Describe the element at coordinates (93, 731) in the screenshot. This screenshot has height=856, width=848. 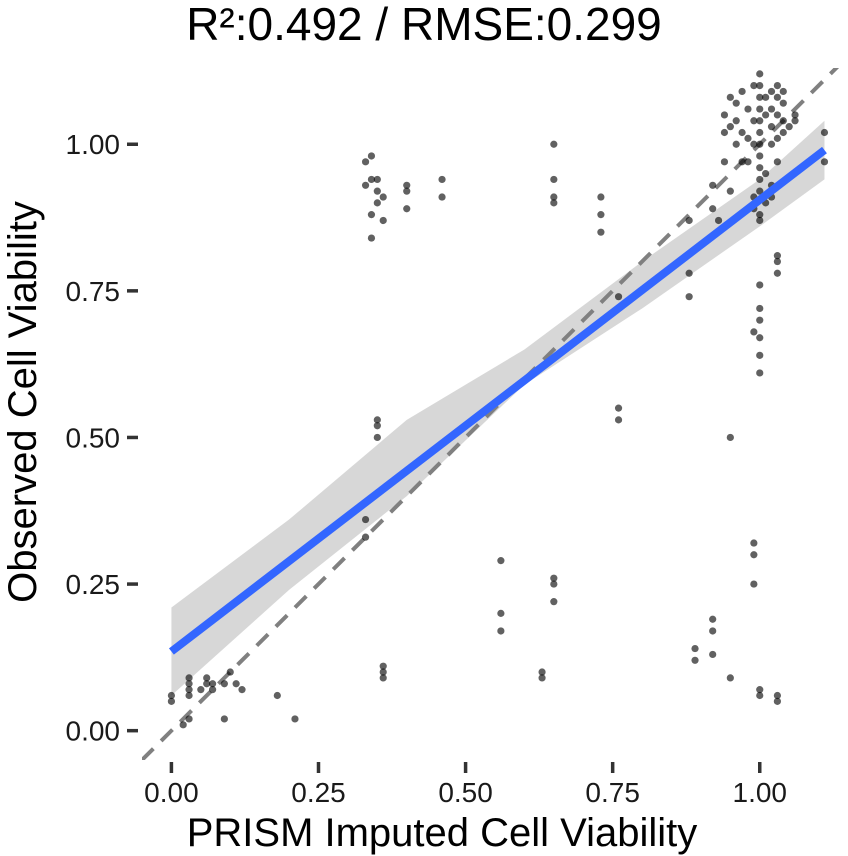
I see `y-tick-label: 0.00` at that location.